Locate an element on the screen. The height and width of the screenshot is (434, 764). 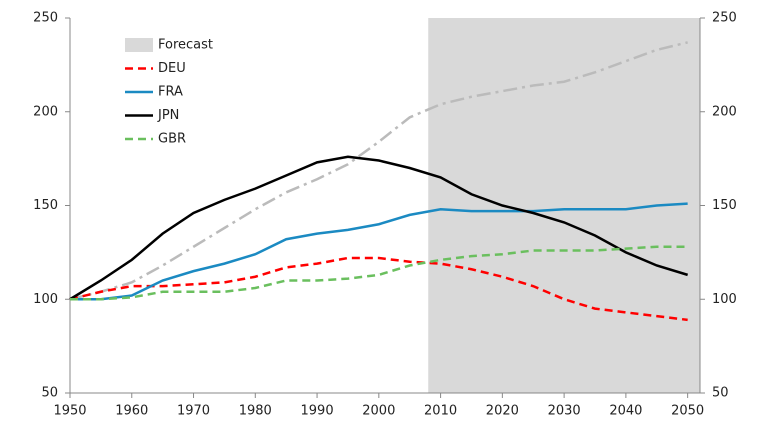
x-tick-label: 2010 is located at coordinates (440, 411).